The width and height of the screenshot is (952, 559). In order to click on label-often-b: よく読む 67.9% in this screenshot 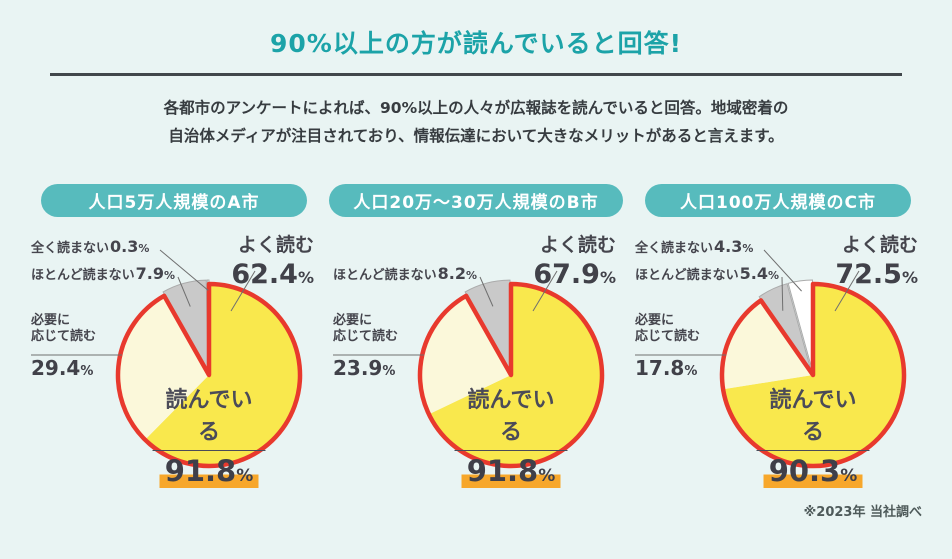, I will do `click(574, 260)`.